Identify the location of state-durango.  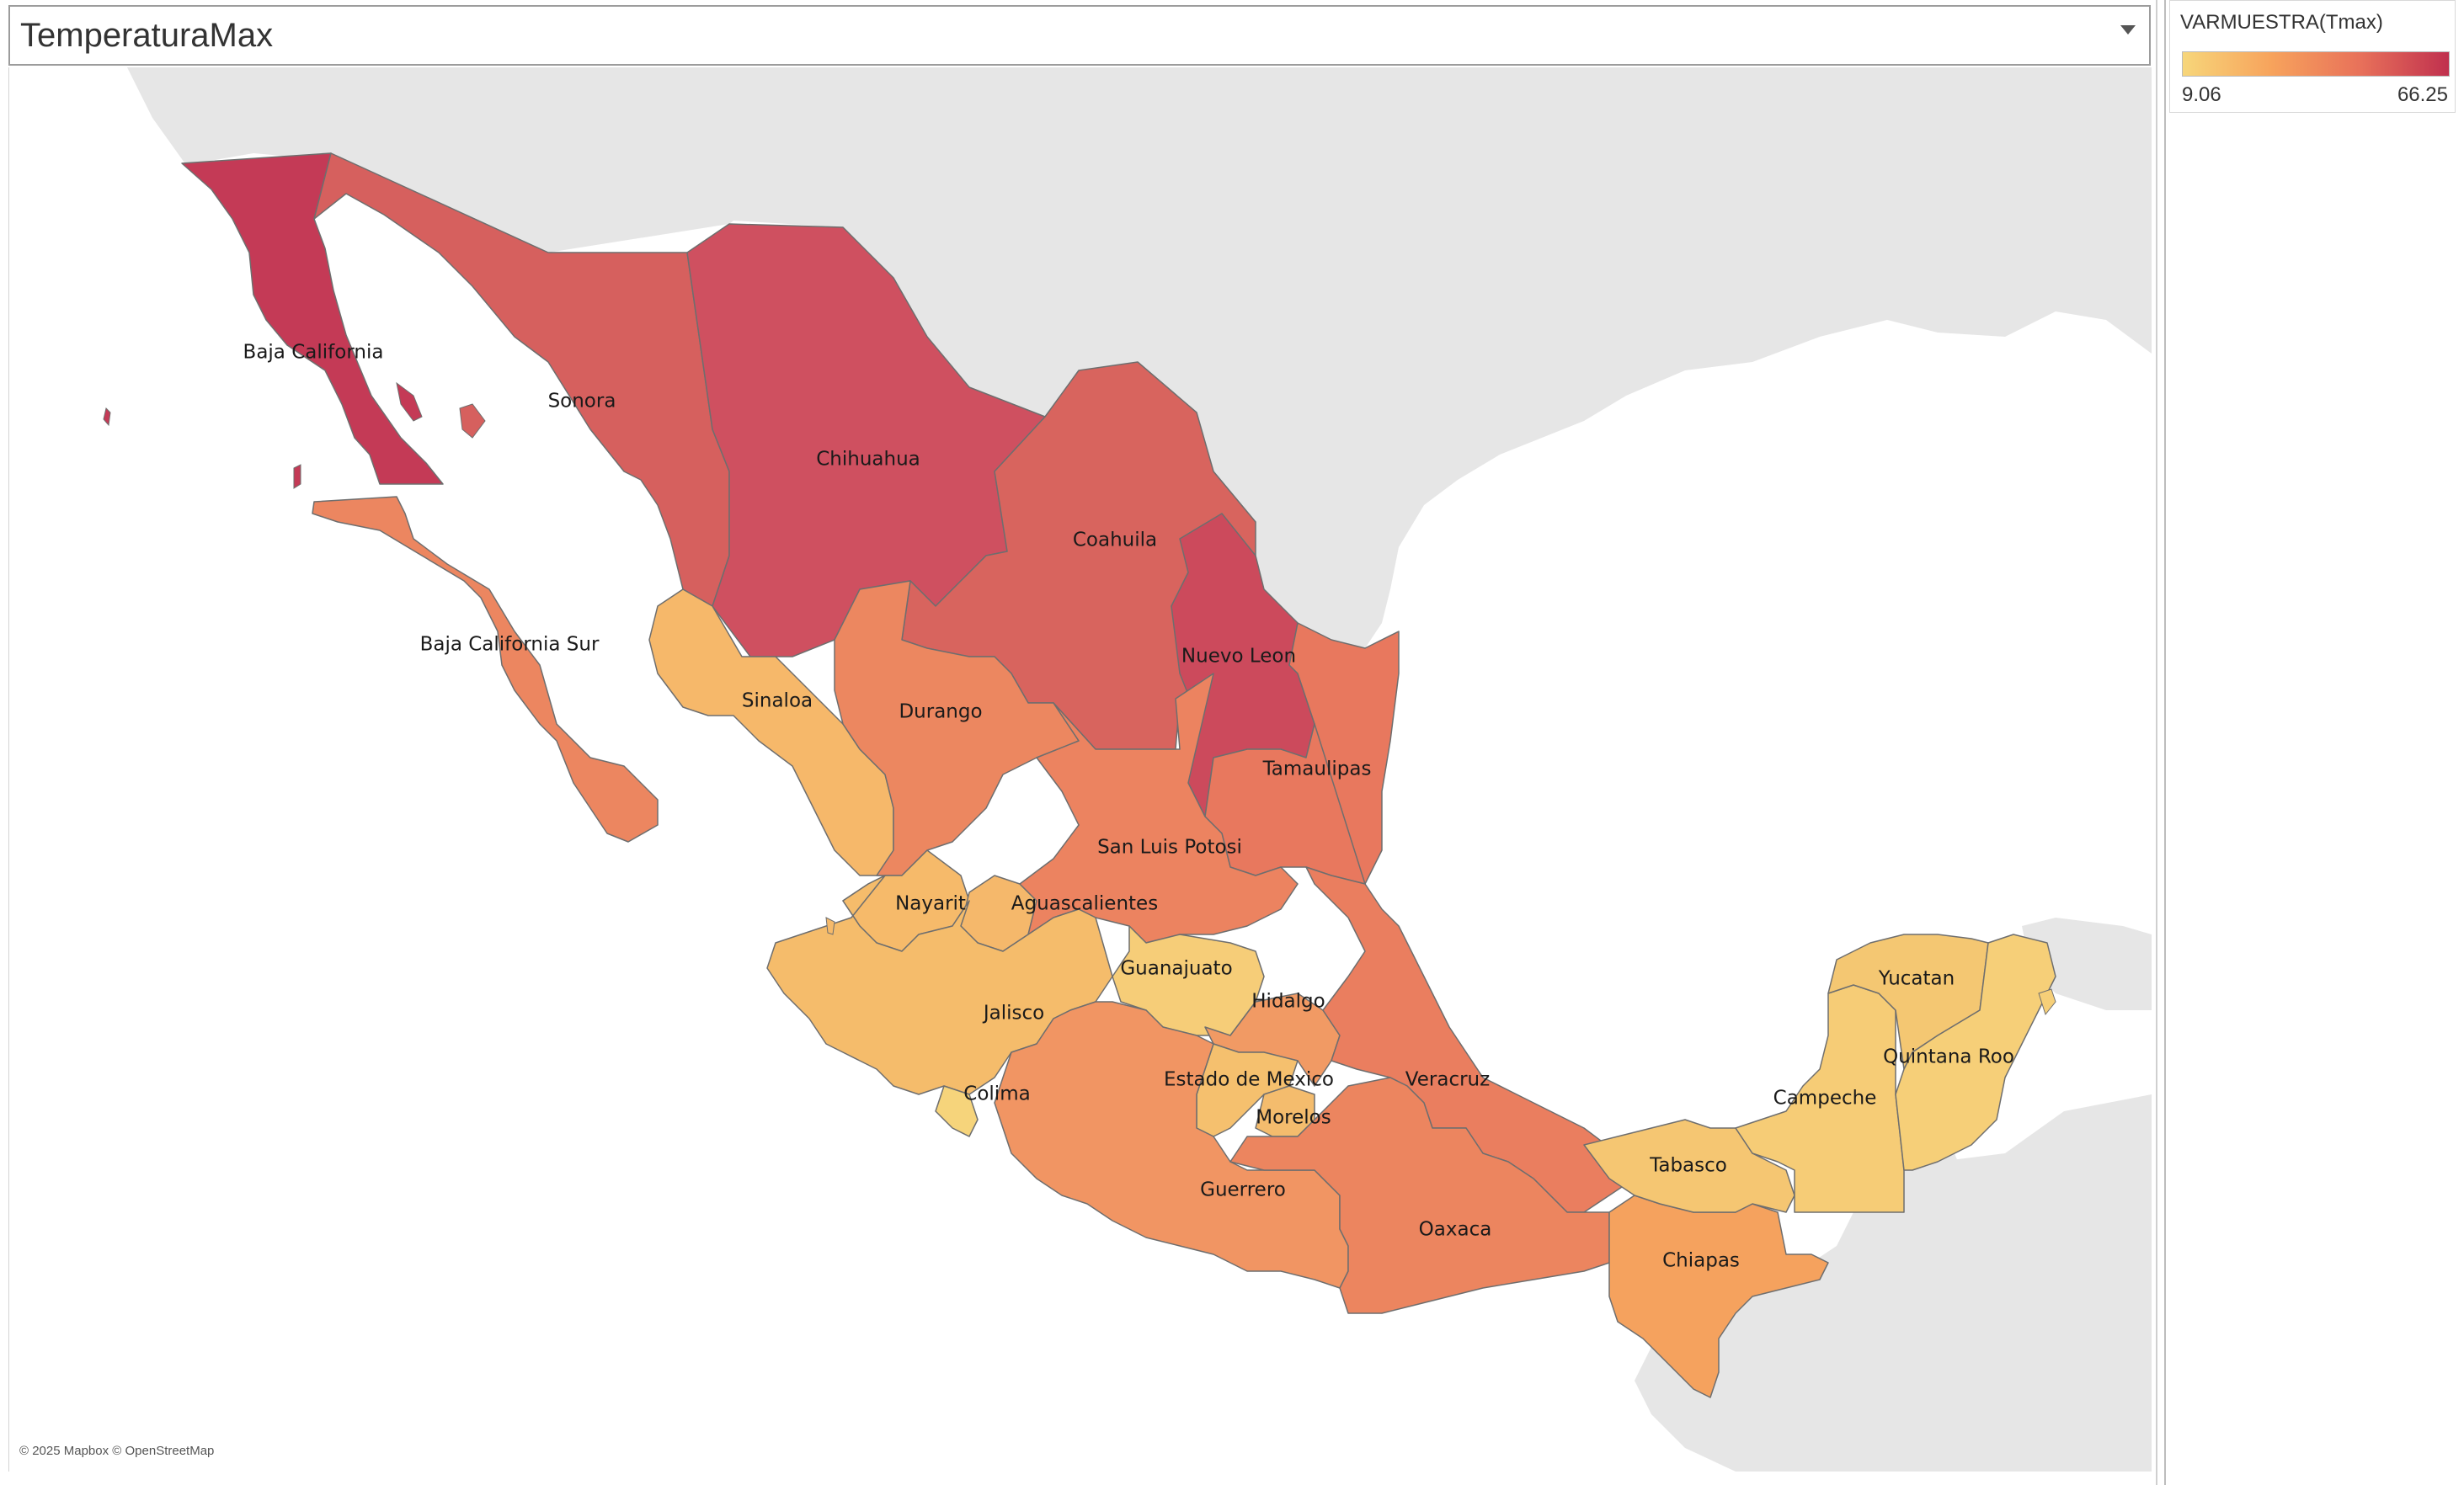
(957, 728).